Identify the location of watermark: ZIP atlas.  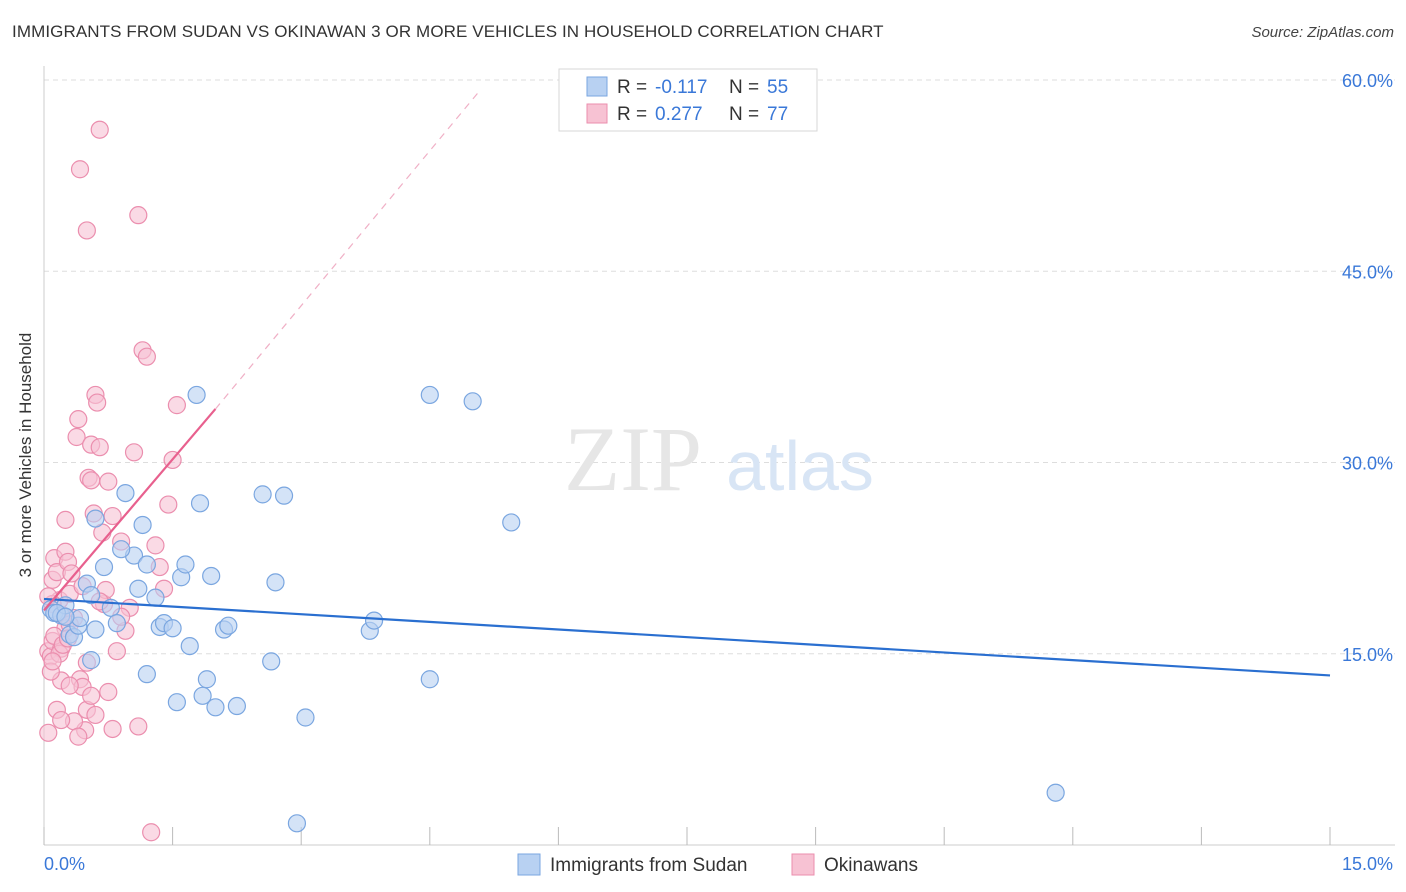
(719, 459).